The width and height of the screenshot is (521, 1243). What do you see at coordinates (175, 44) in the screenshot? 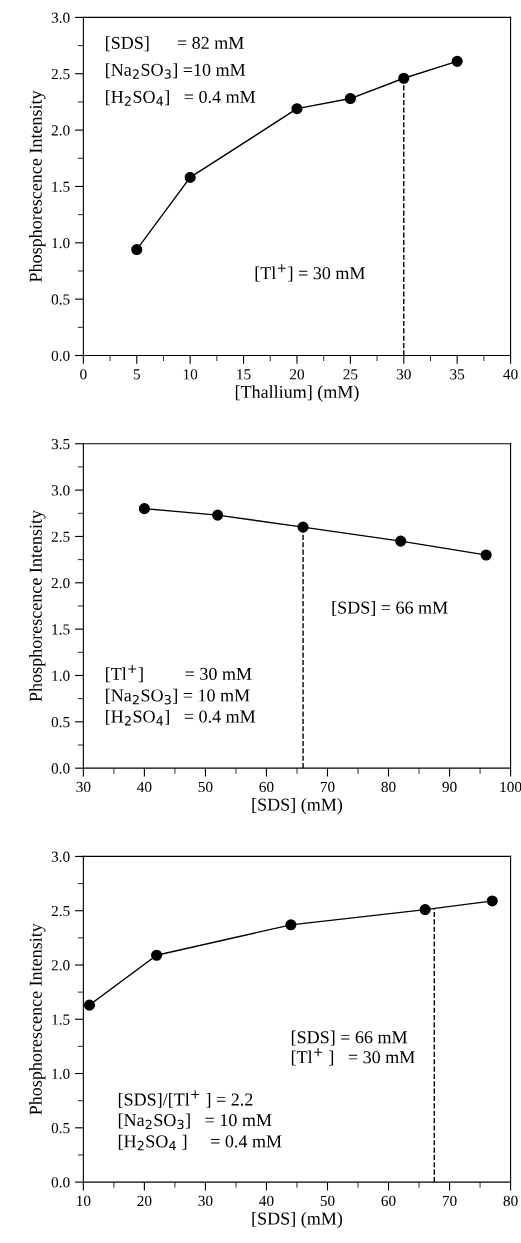
I see `annotation: [SDS] = 82 mM` at bounding box center [175, 44].